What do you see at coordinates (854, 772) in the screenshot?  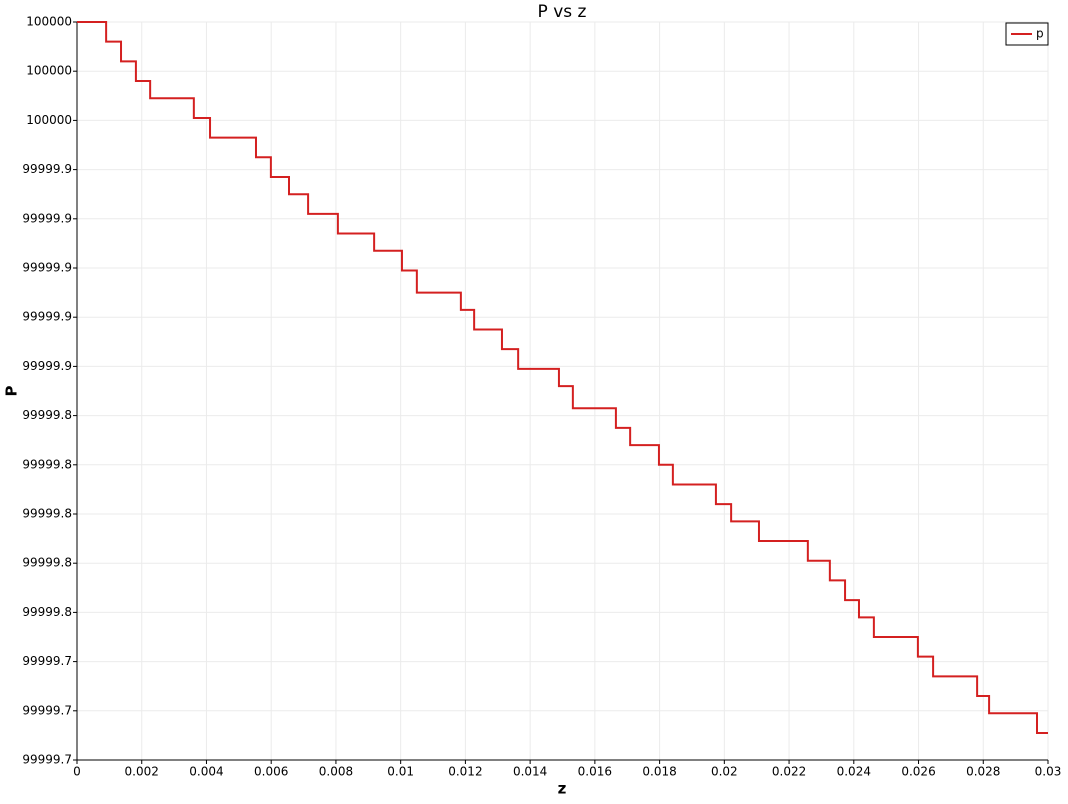 I see `x-tick-label: 0.024` at bounding box center [854, 772].